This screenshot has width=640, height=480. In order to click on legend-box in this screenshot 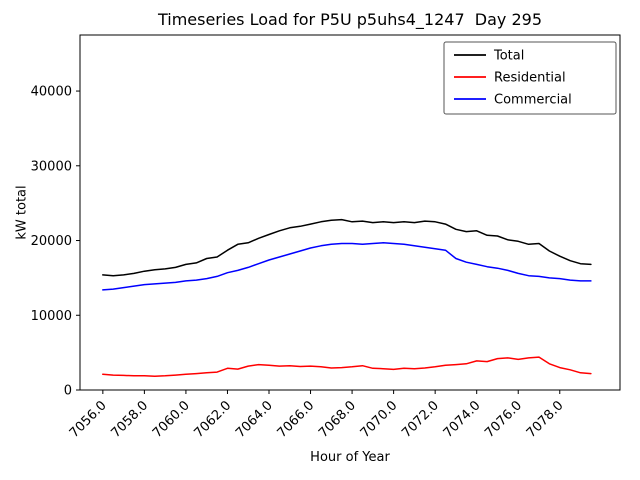, I will do `click(530, 78)`.